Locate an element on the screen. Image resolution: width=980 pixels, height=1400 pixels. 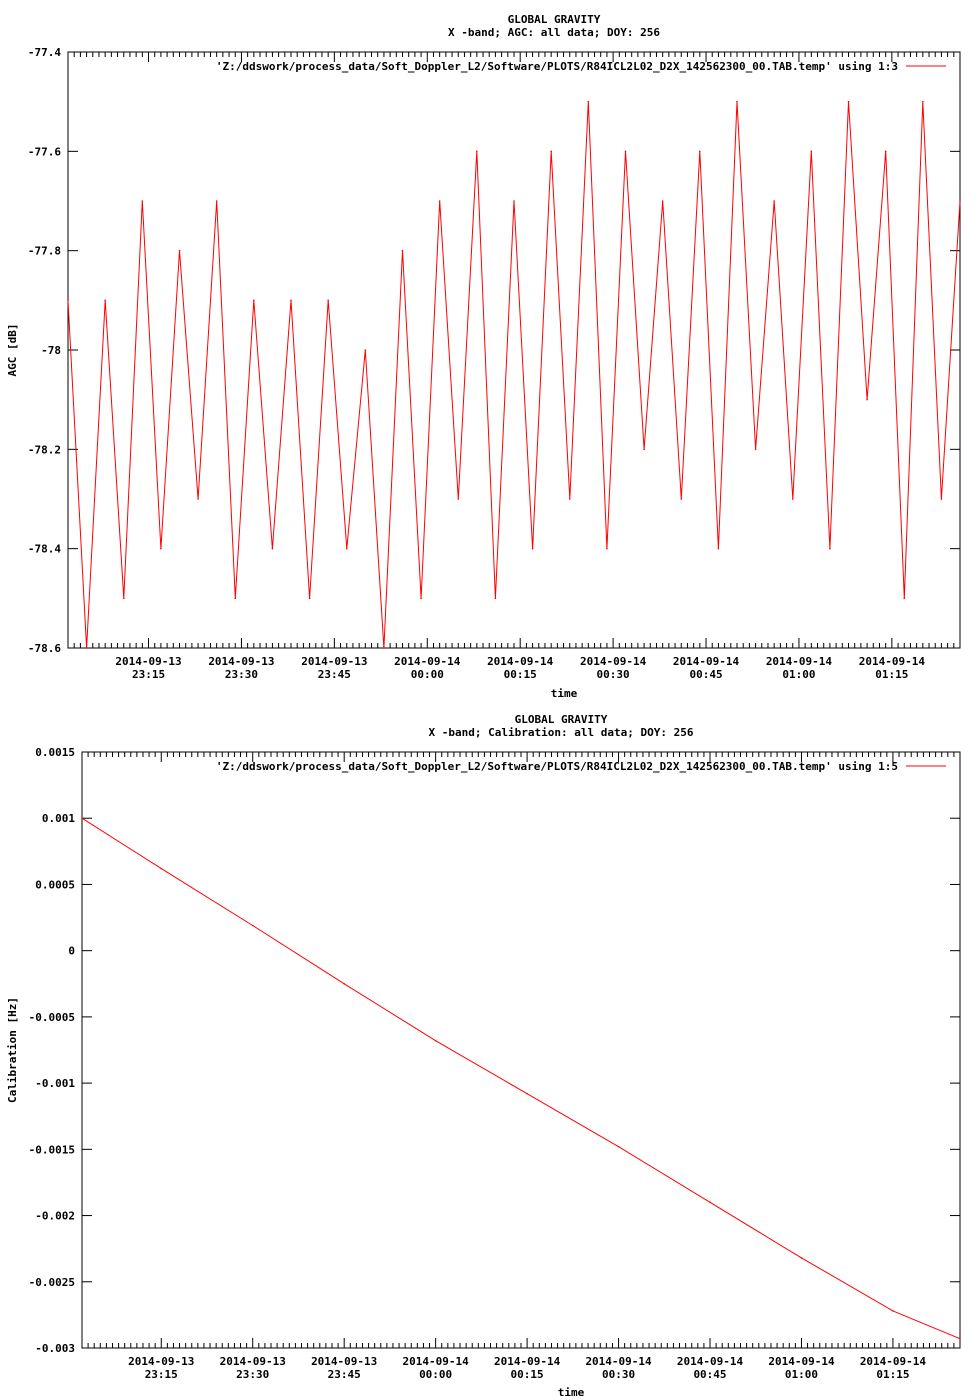
x-tick-label-time: 00:45 is located at coordinates (705, 674).